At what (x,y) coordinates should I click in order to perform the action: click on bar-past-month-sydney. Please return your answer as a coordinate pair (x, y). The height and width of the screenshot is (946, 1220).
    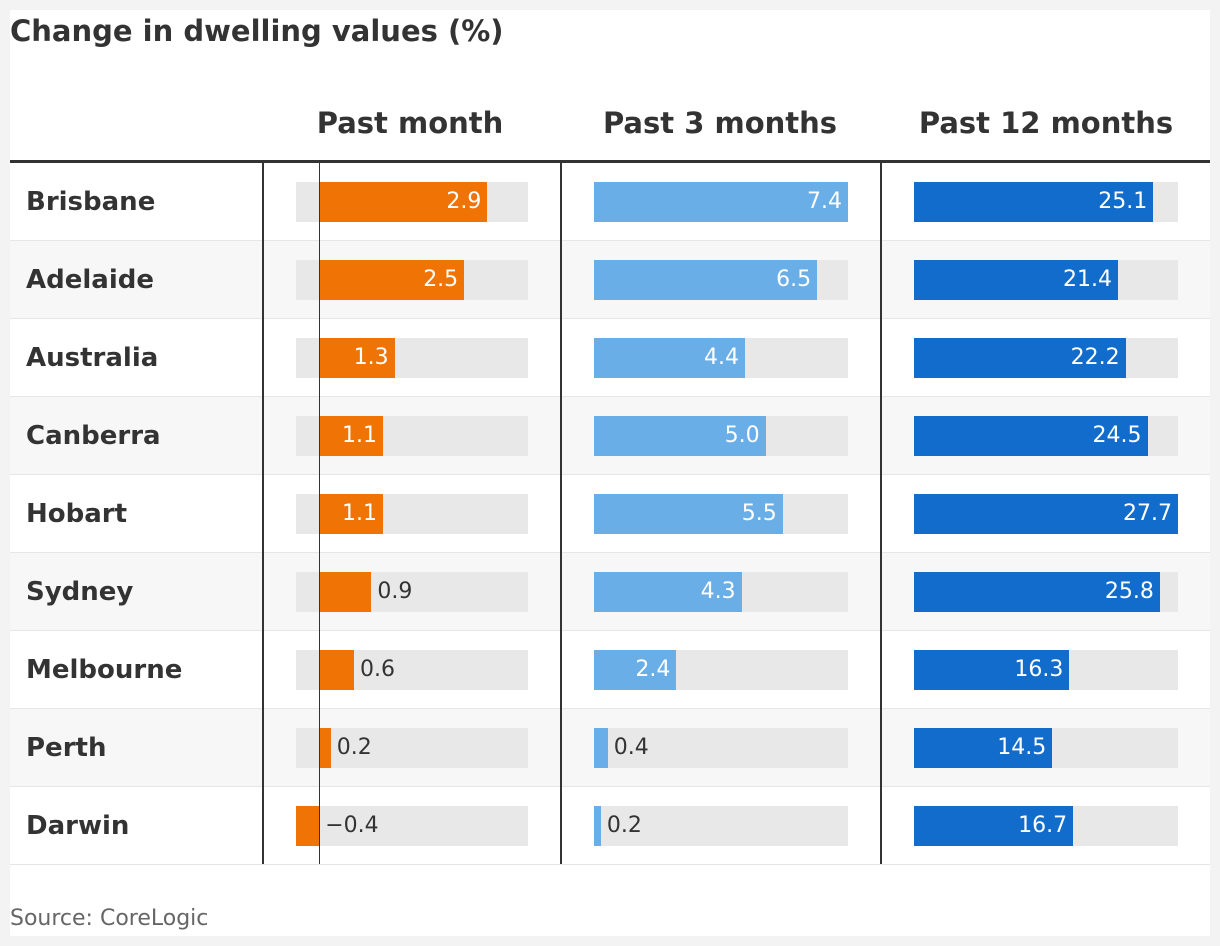
    Looking at the image, I should click on (345, 592).